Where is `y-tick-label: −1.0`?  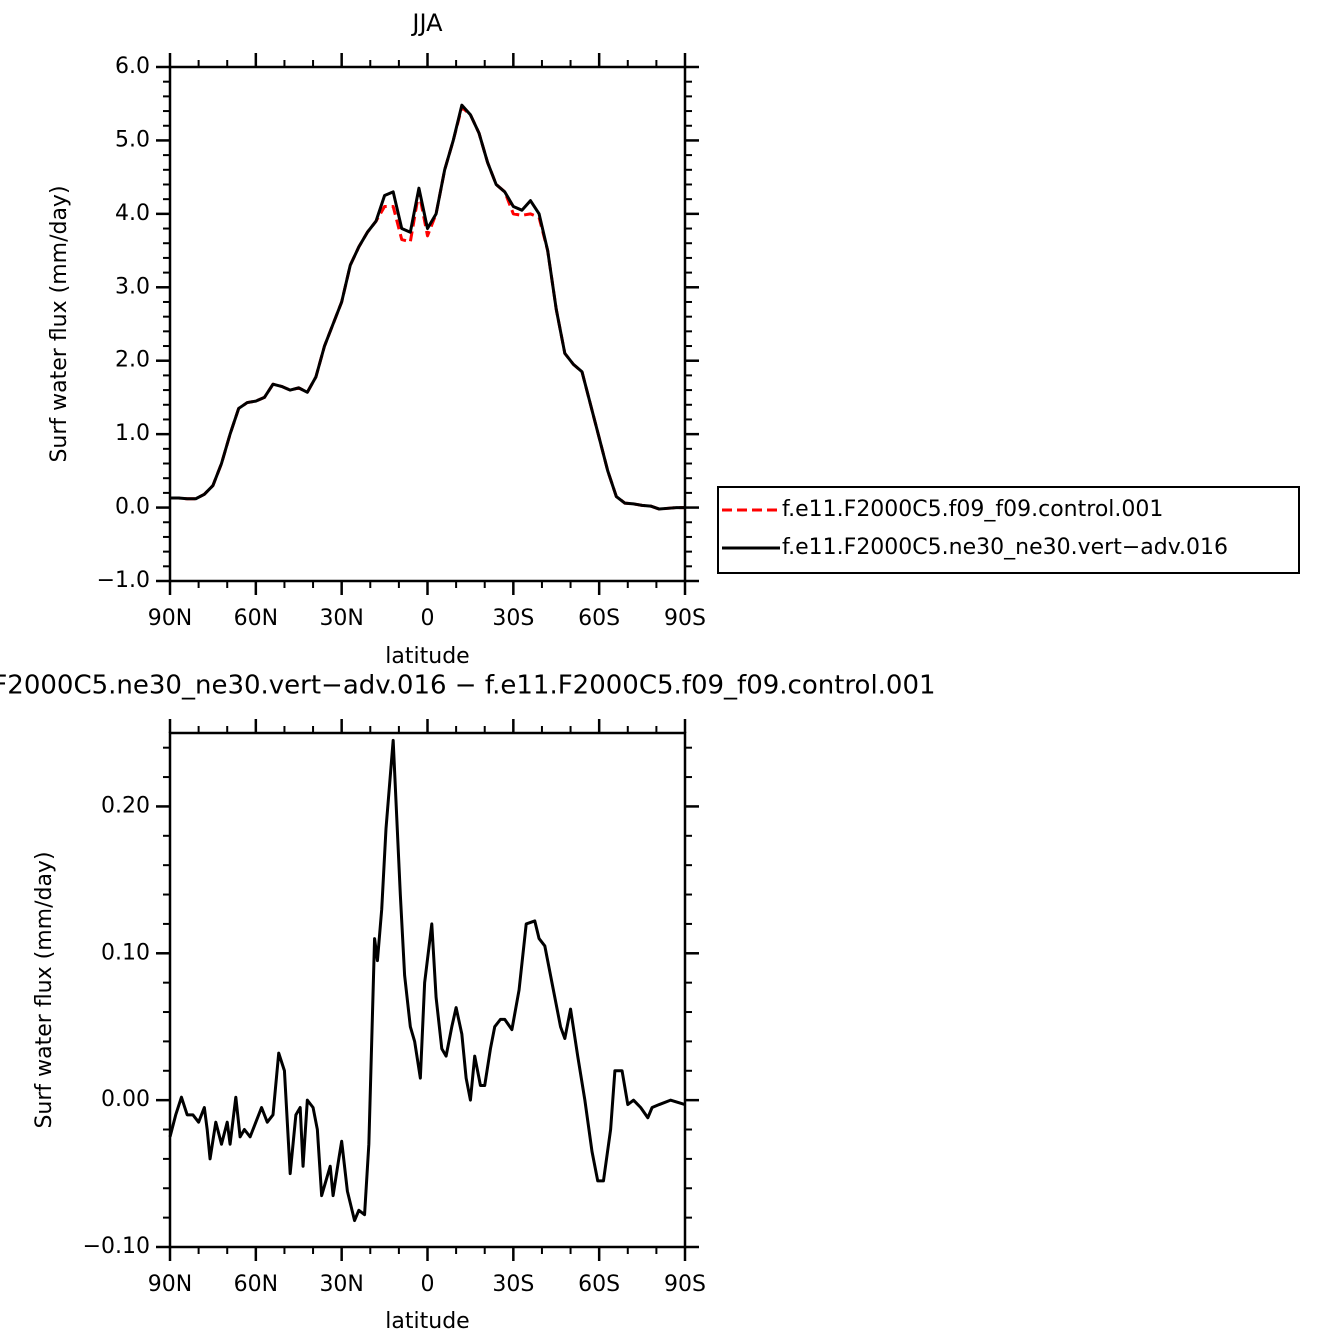 y-tick-label: −1.0 is located at coordinates (123, 580).